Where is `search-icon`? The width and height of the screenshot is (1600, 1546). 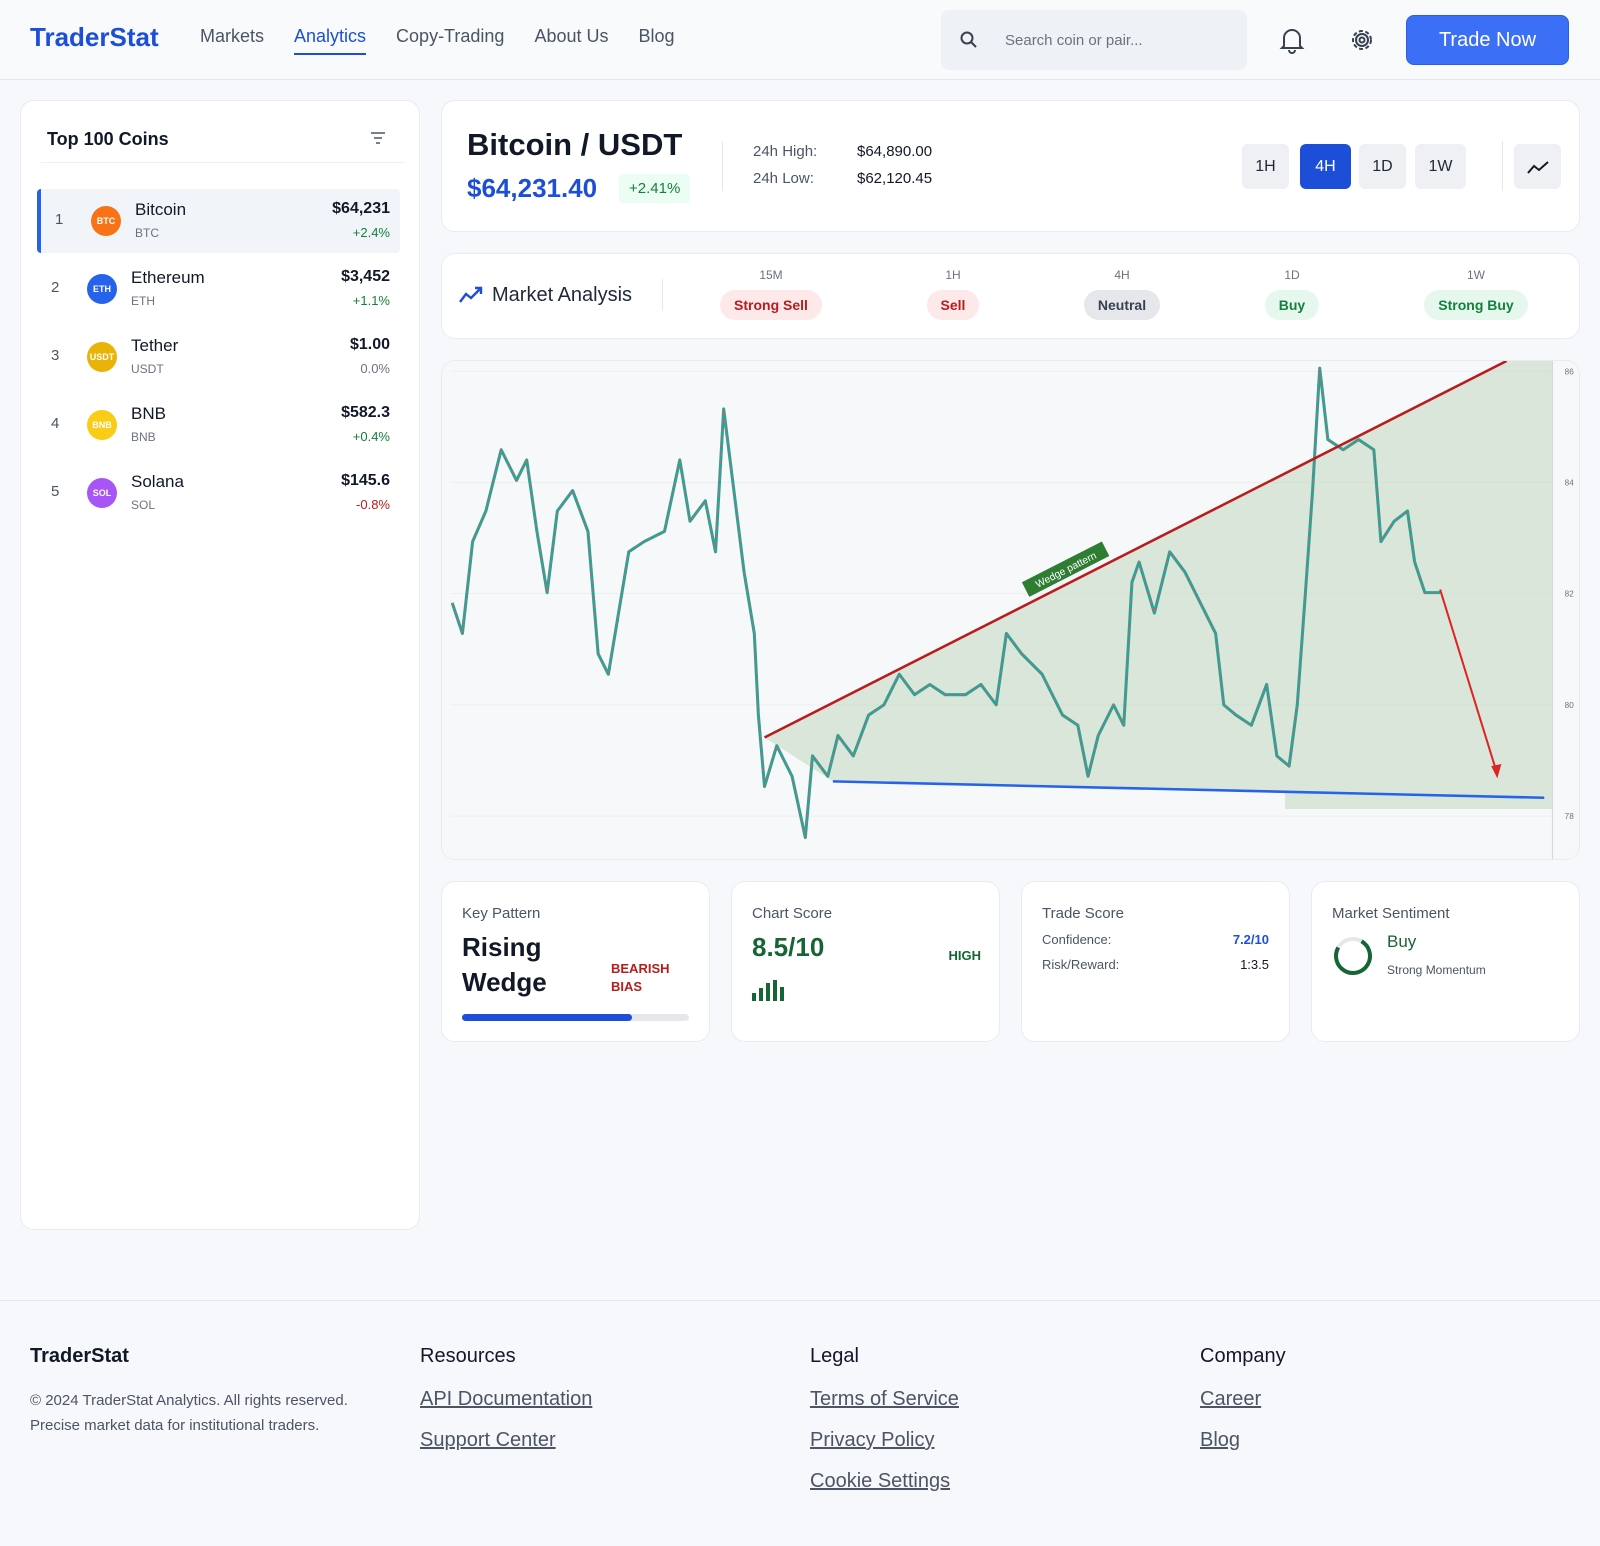 search-icon is located at coordinates (968, 39).